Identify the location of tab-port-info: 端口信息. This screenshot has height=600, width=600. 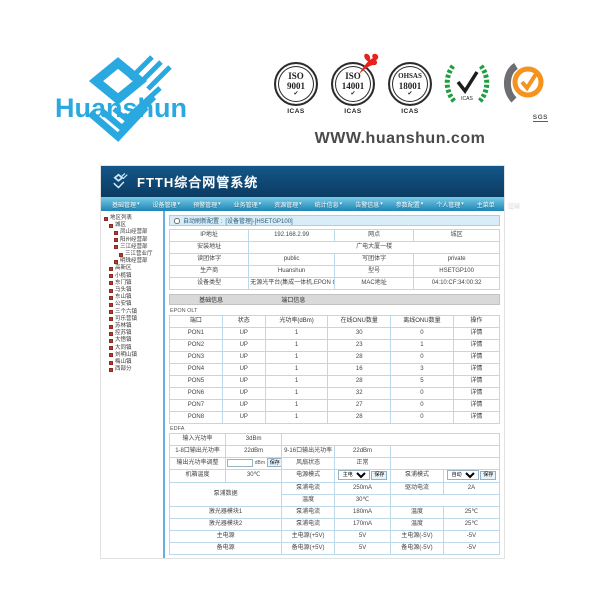
(293, 301).